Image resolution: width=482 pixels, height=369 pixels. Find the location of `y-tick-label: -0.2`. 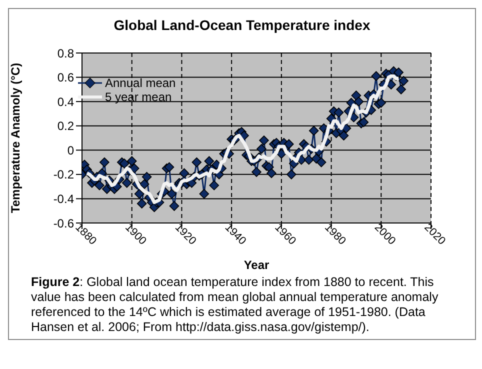

y-tick-label: -0.2 is located at coordinates (63, 175).